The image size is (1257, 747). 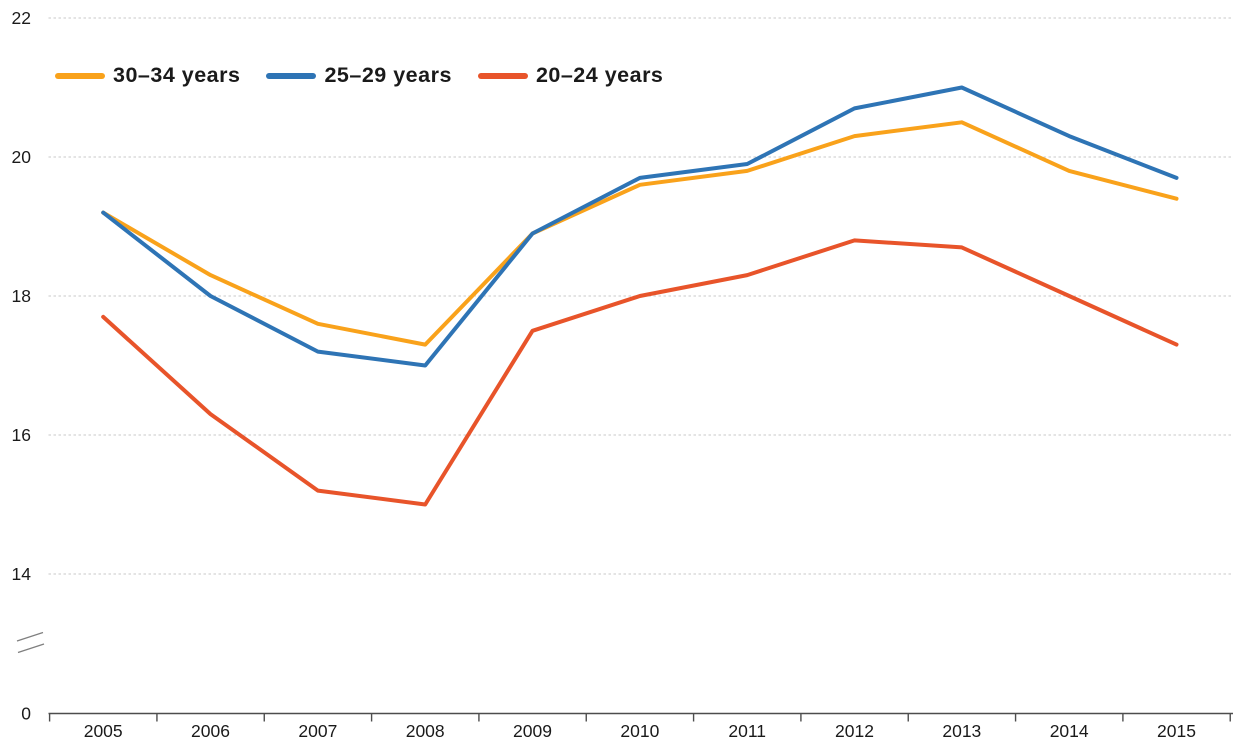 I want to click on x-axis-label-2015: 2015, so click(x=1176, y=731).